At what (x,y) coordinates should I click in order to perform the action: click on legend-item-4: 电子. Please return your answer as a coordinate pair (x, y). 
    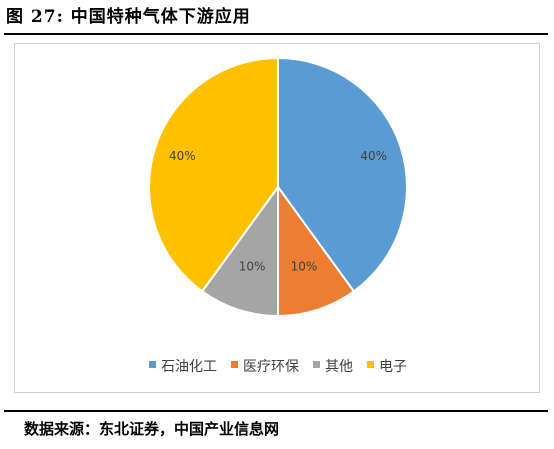
    Looking at the image, I should click on (387, 367).